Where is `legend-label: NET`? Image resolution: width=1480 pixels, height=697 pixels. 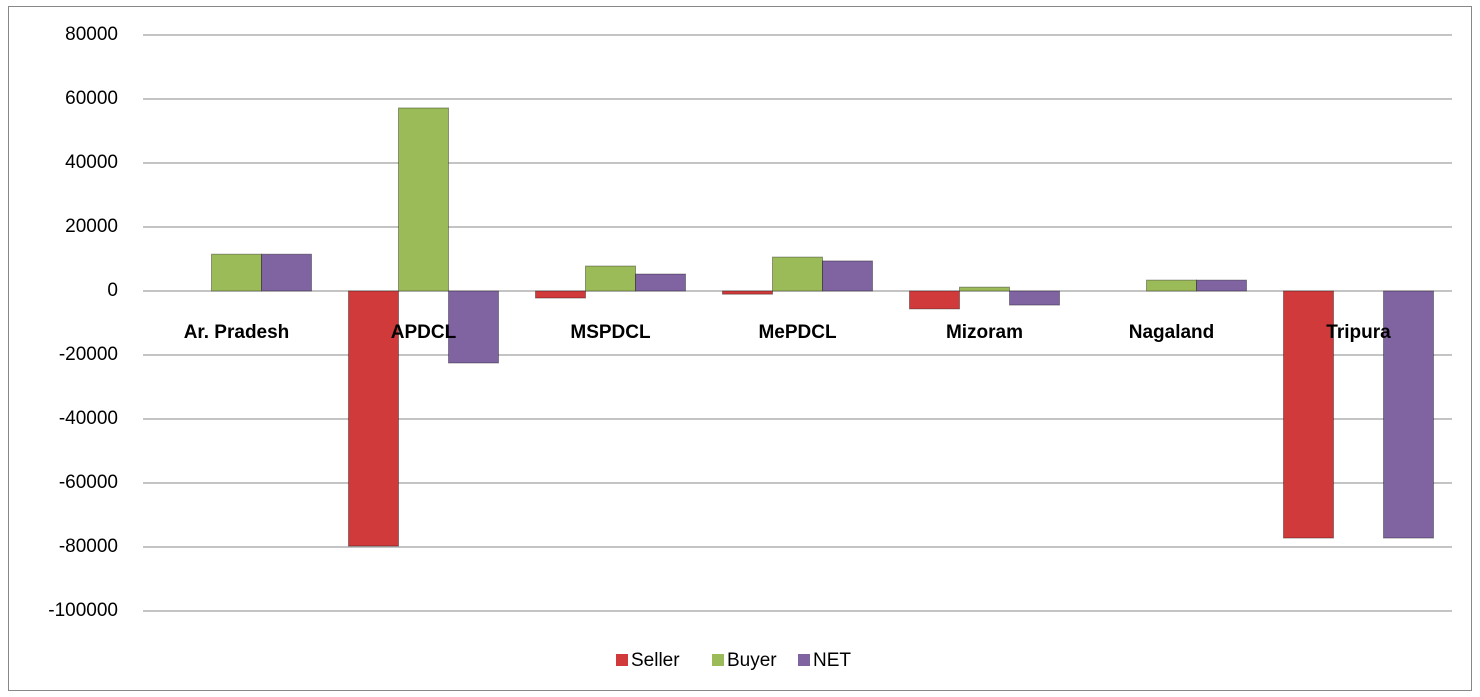
legend-label: NET is located at coordinates (832, 660).